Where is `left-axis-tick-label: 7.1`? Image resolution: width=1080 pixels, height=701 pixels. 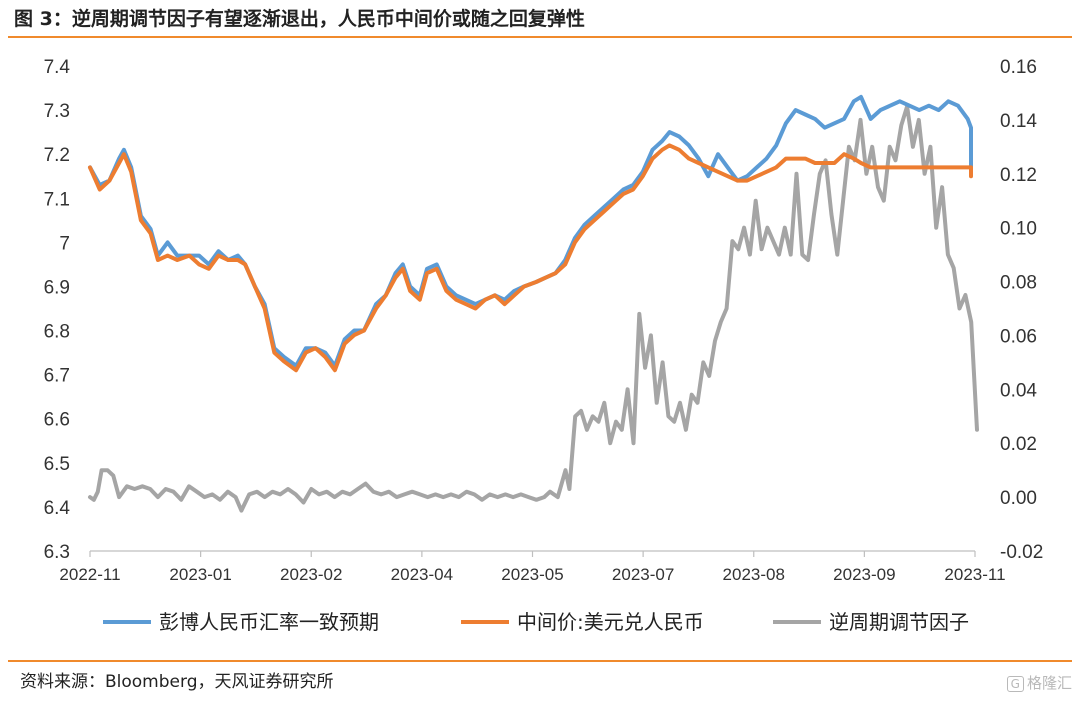
left-axis-tick-label: 7.1 is located at coordinates (57, 199).